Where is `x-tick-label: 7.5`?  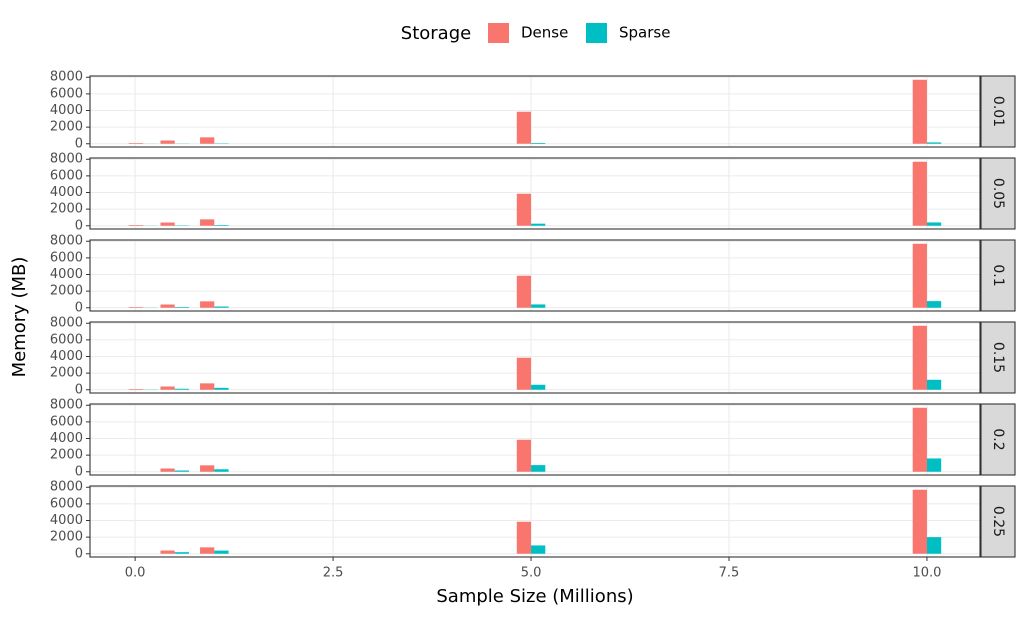 x-tick-label: 7.5 is located at coordinates (729, 573).